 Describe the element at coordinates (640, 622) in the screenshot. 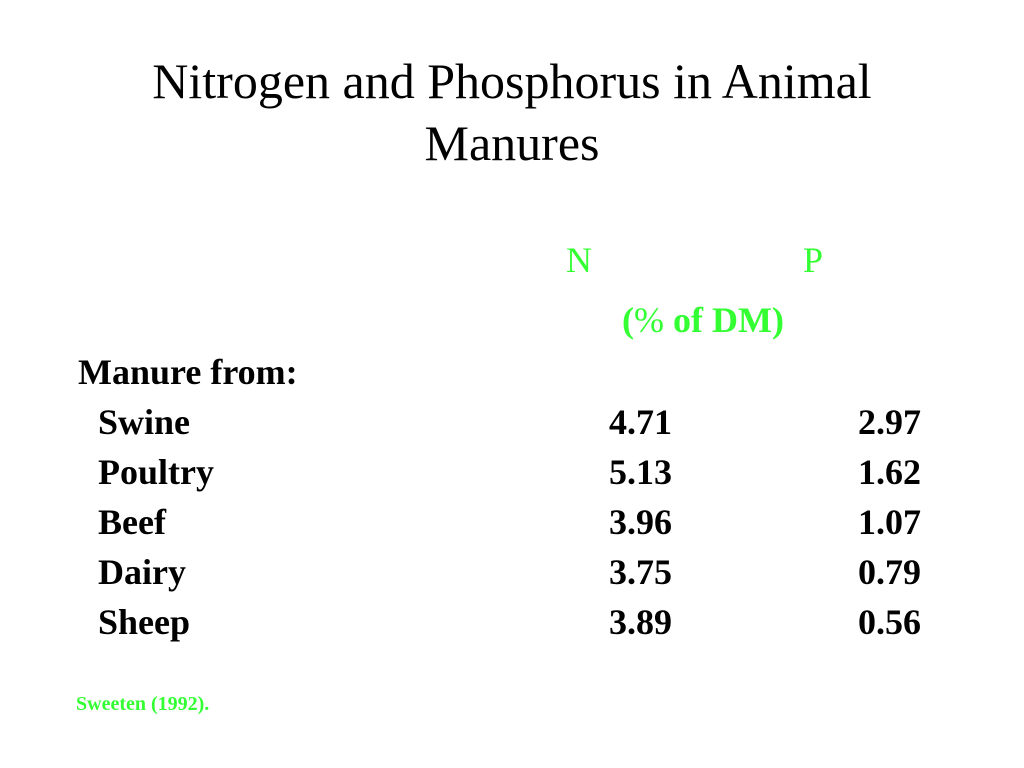

I see `row-n-value: 3.89` at that location.